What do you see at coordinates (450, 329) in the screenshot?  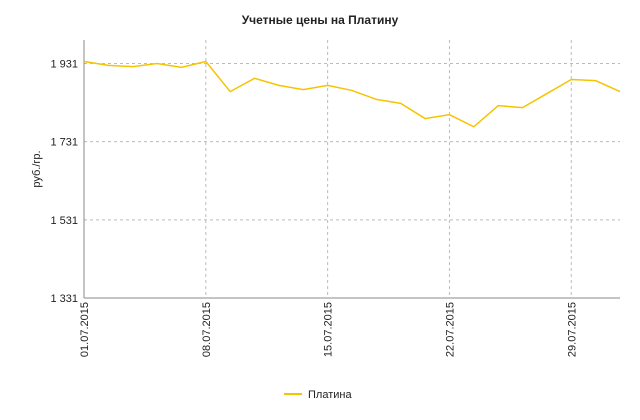 I see `x-tick-label: 22.07.2015` at bounding box center [450, 329].